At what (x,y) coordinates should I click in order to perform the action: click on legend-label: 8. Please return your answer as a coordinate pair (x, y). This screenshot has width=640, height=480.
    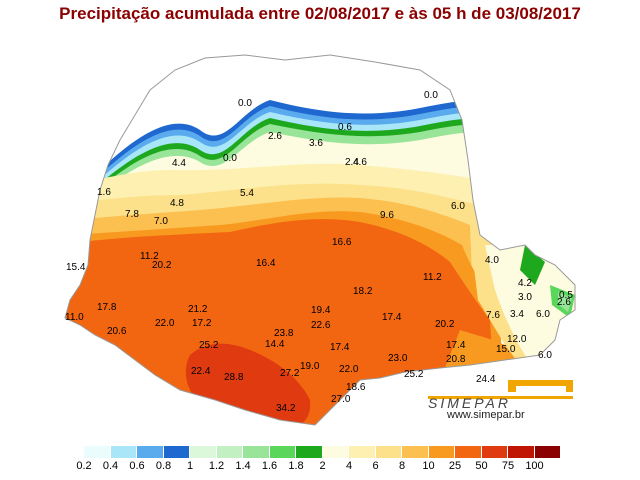
    Looking at the image, I should click on (402, 466).